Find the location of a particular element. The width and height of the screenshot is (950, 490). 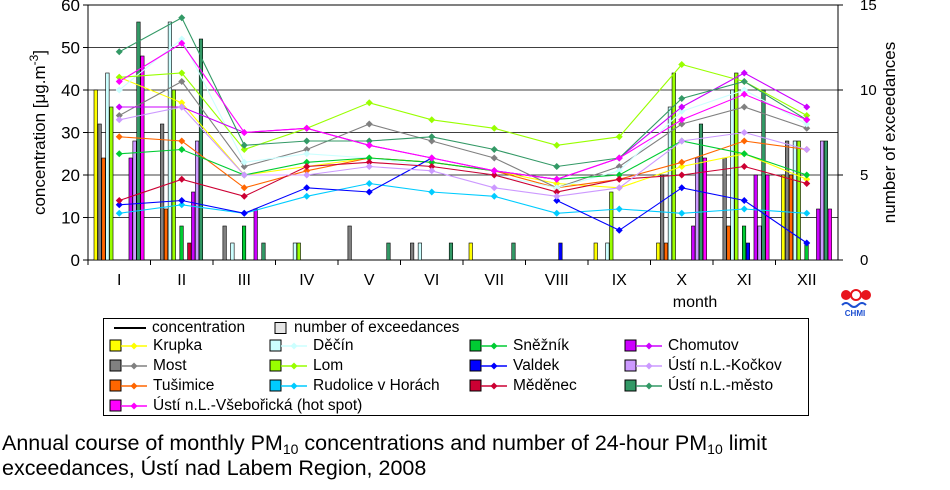

point-6-IV is located at coordinates (307, 196).